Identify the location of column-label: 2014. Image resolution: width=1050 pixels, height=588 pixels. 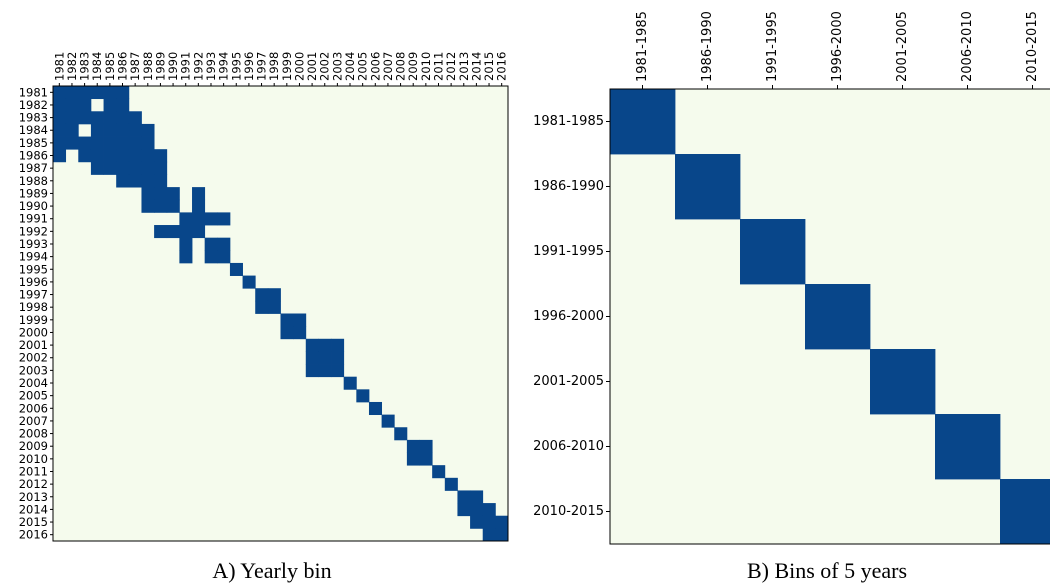
(476, 66).